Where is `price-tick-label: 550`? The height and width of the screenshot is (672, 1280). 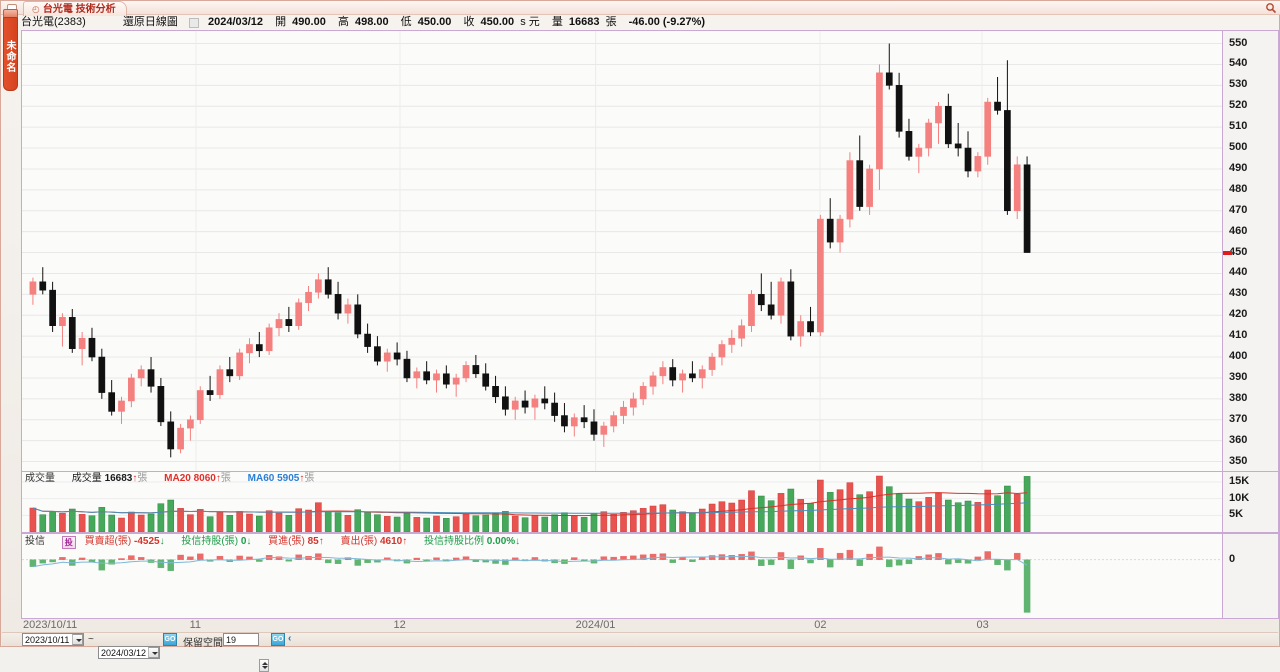 price-tick-label: 550 is located at coordinates (1238, 42).